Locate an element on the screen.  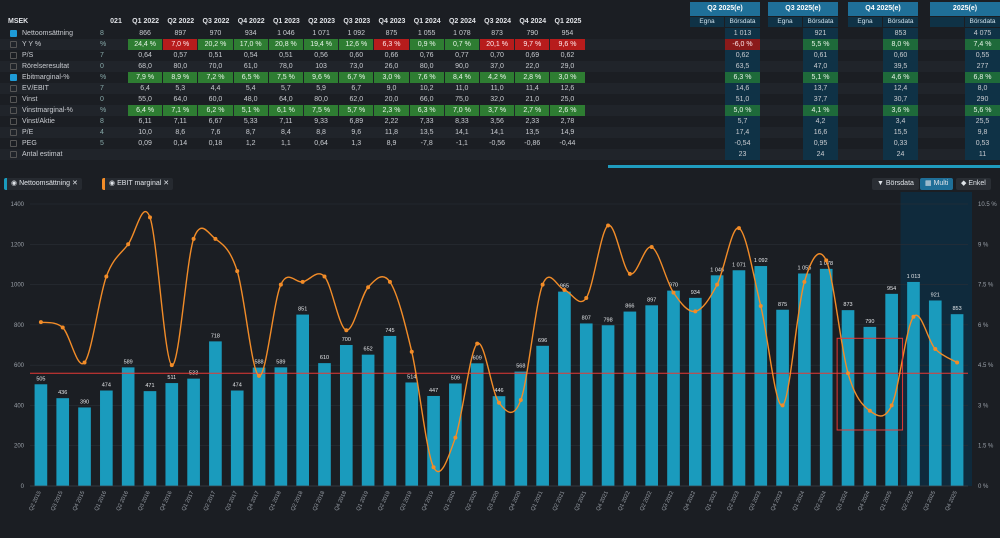
estimate-cell: 5,0 % is located at coordinates (742, 110).